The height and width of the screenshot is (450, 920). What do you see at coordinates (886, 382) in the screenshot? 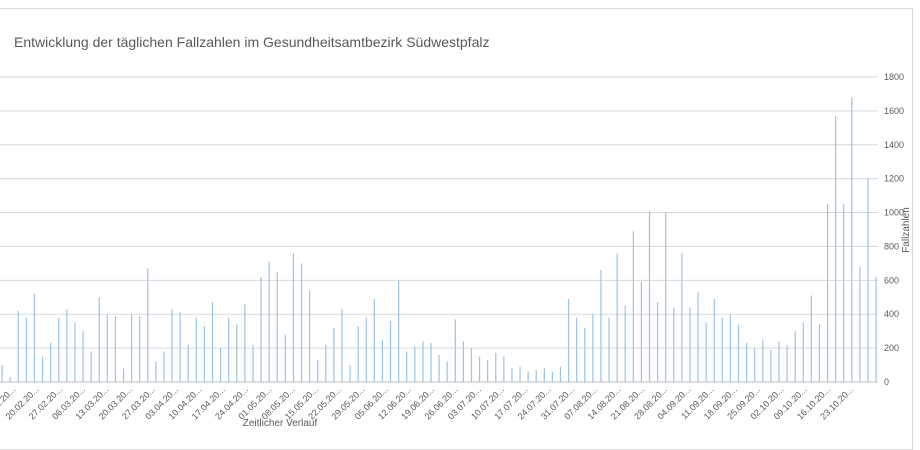
I see `y-tick-label: 0` at bounding box center [886, 382].